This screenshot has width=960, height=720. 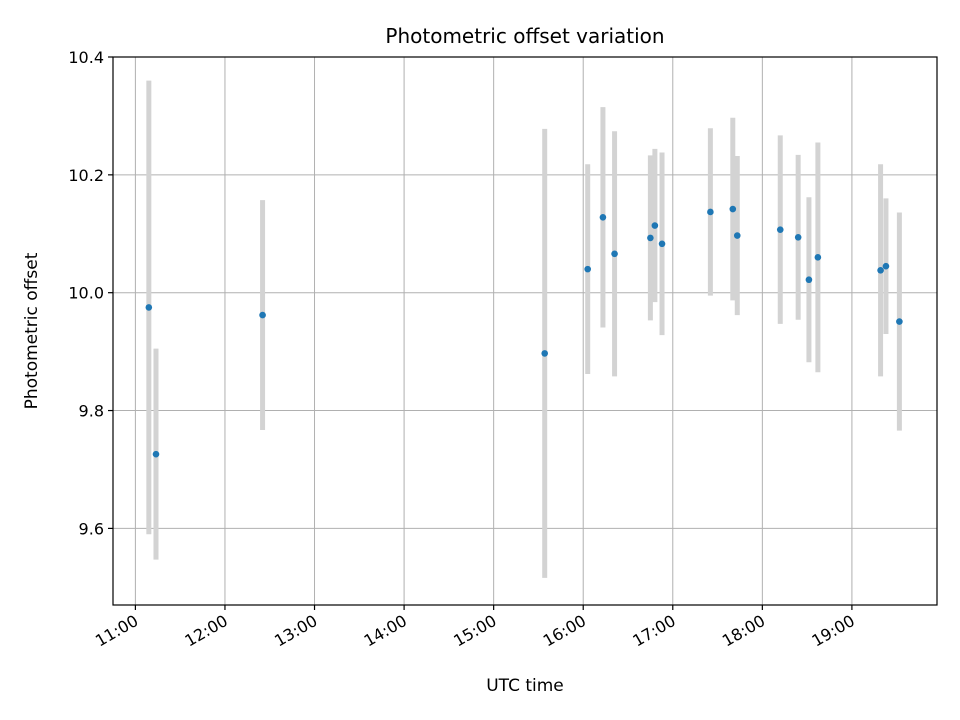 What do you see at coordinates (91, 528) in the screenshot?
I see `y-tick-label: 9.6` at bounding box center [91, 528].